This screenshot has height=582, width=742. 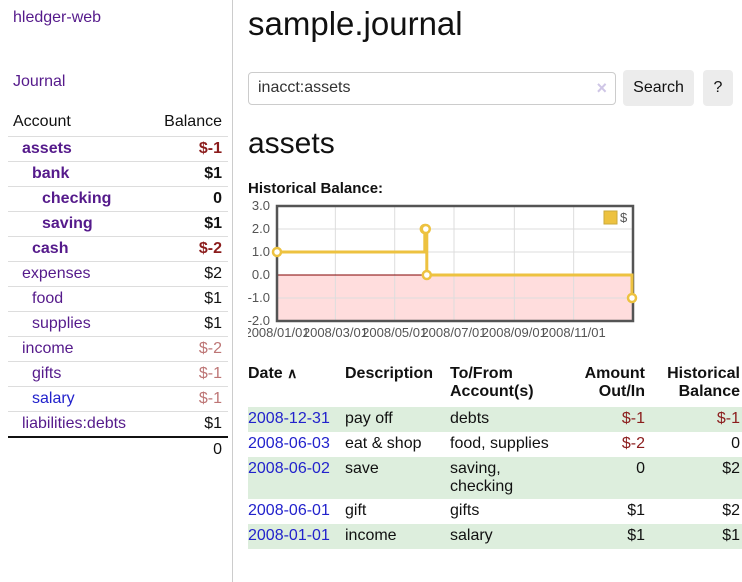 I want to click on account-link-assets: assets, so click(x=47, y=148).